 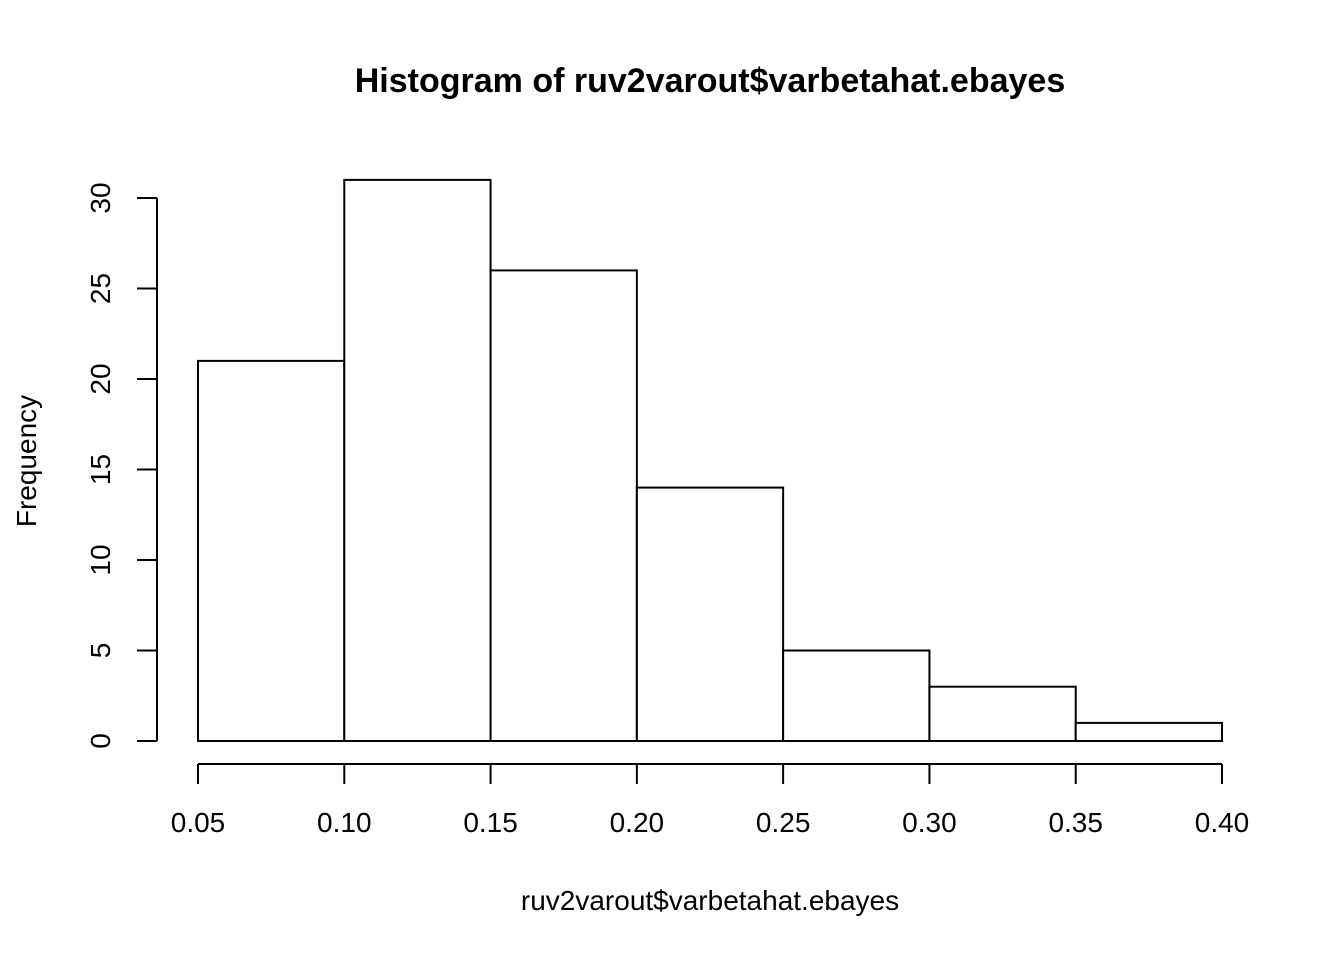 I want to click on y-tick-label: 15, so click(x=100, y=469).